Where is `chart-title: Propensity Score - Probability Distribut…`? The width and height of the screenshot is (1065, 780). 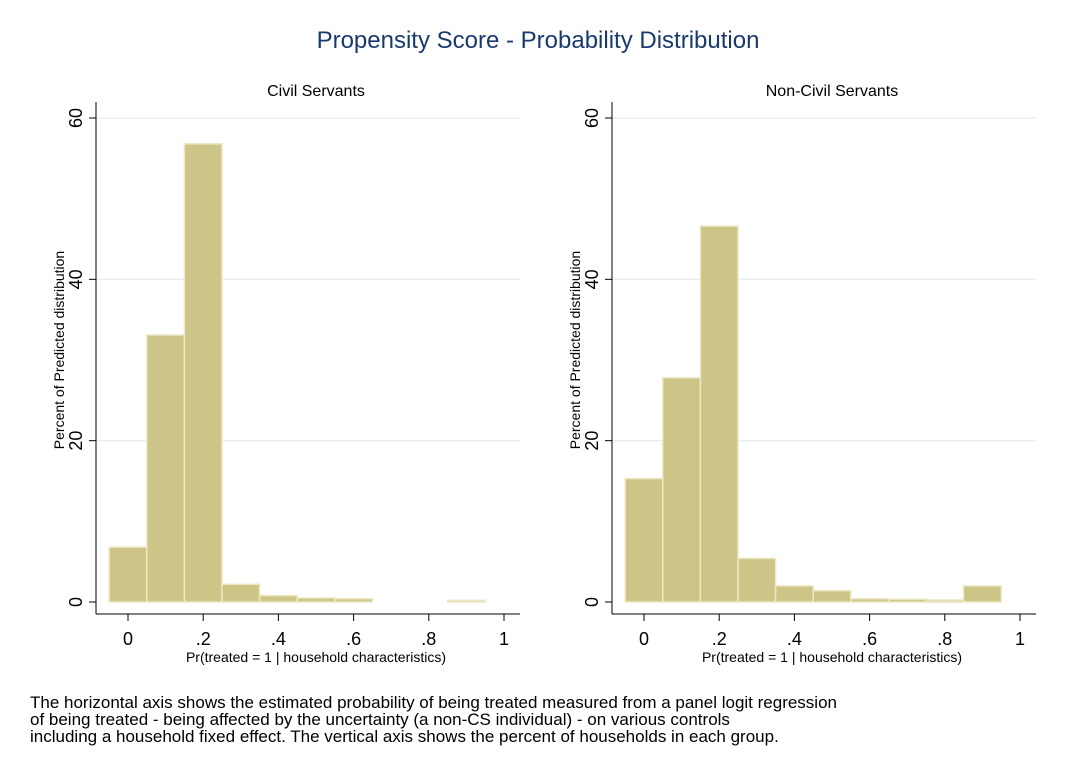
chart-title: Propensity Score - Probability Distribut… is located at coordinates (538, 40).